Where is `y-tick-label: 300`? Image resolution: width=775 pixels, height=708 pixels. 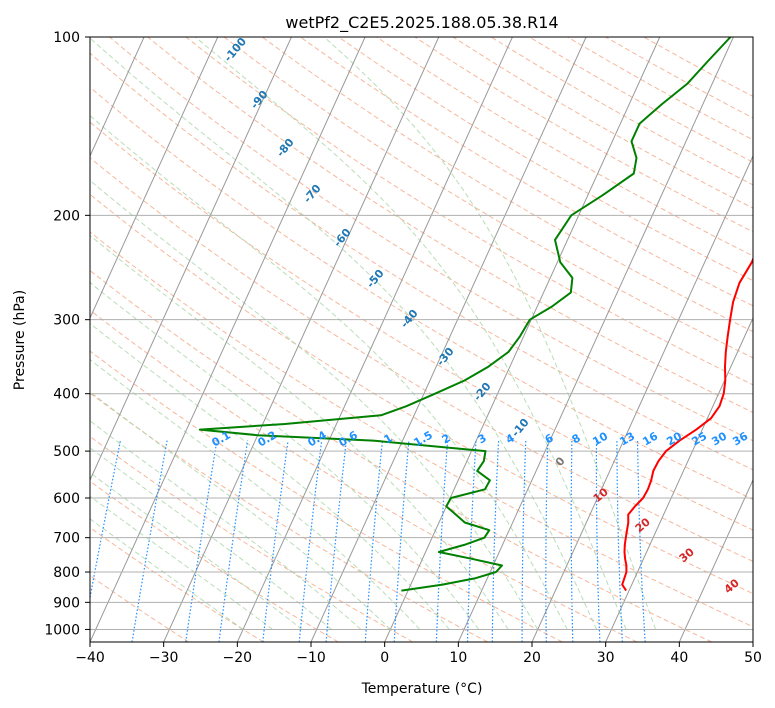
y-tick-label: 300 is located at coordinates (66, 321).